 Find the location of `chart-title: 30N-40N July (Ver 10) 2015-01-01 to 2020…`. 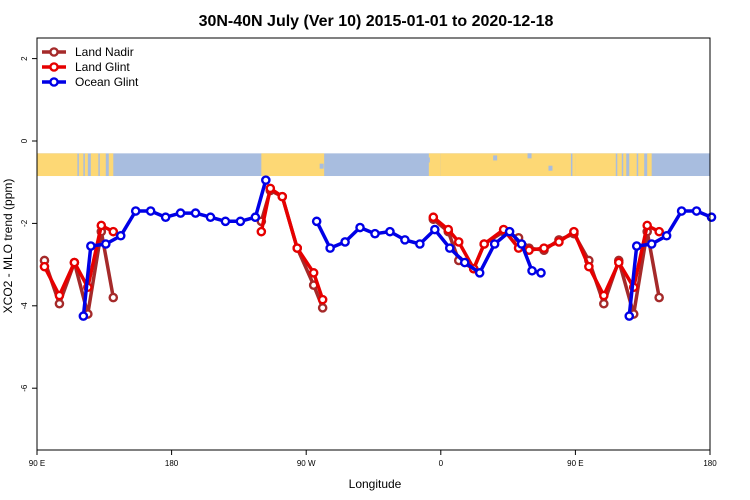

chart-title: 30N-40N July (Ver 10) 2015-01-01 to 2020… is located at coordinates (376, 21).